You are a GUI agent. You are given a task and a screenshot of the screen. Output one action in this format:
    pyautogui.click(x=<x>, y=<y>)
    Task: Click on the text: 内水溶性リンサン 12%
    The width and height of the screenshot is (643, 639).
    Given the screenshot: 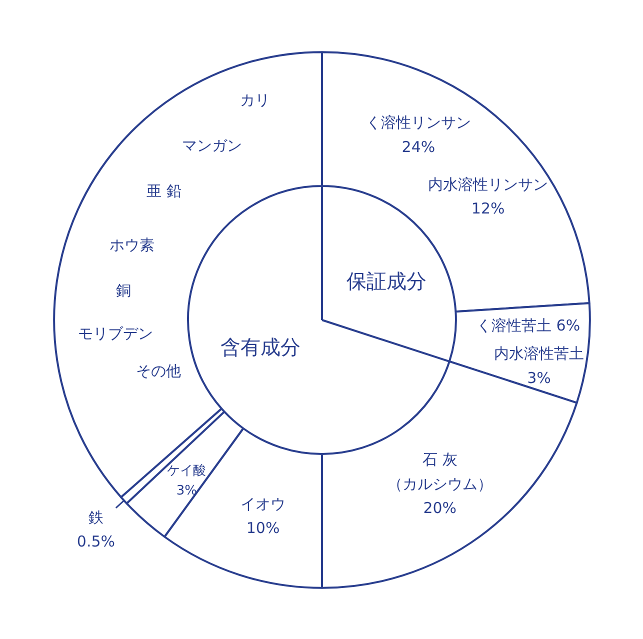 What is the action you would take?
    pyautogui.click(x=488, y=196)
    